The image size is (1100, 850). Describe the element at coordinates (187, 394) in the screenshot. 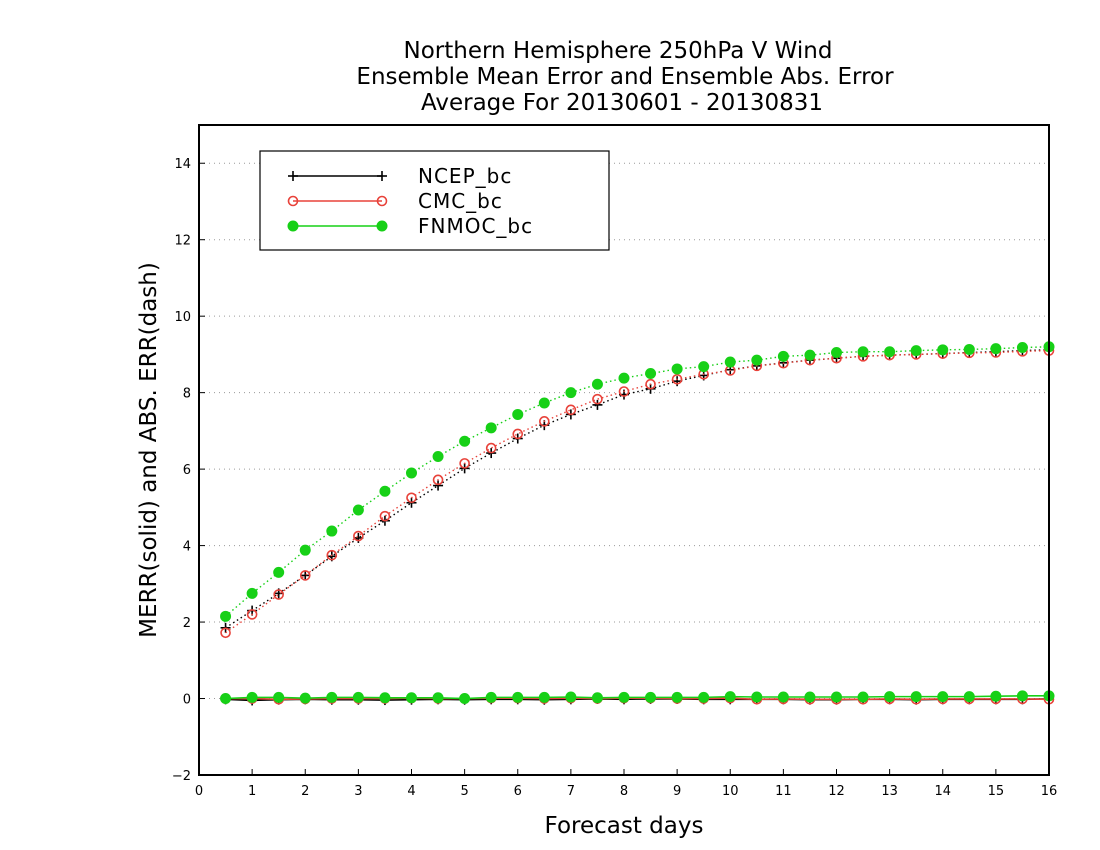

I see `y-tick-label: 8` at that location.